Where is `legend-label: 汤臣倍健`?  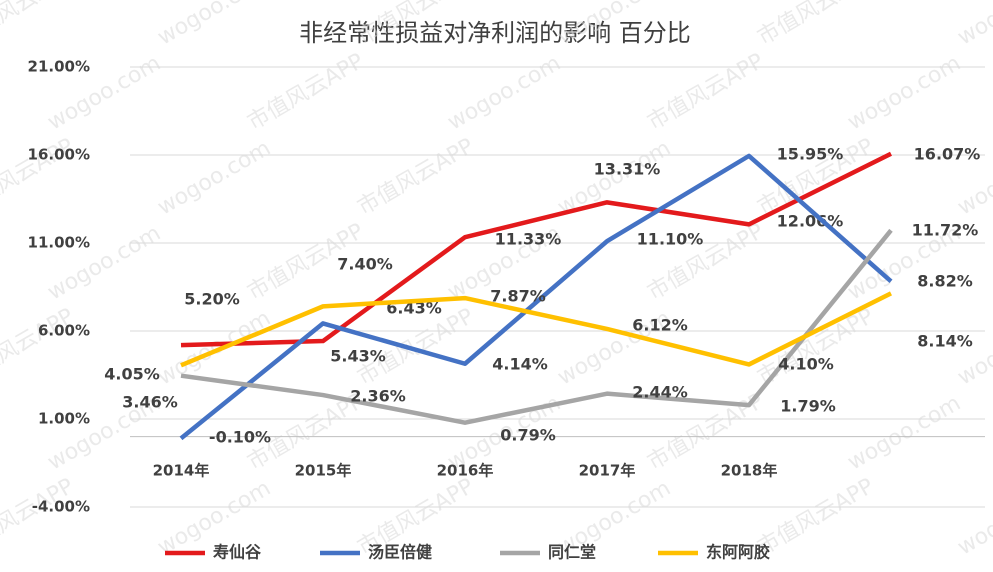 legend-label: 汤臣倍健 is located at coordinates (400, 552).